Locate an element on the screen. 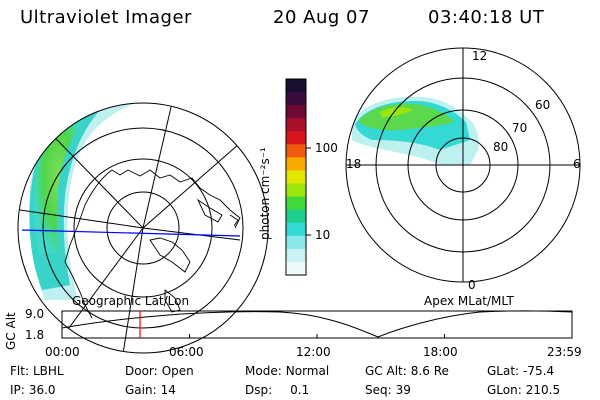 This screenshot has width=600, height=400. timeline-xtick-0000: 00:00 is located at coordinates (62, 352).